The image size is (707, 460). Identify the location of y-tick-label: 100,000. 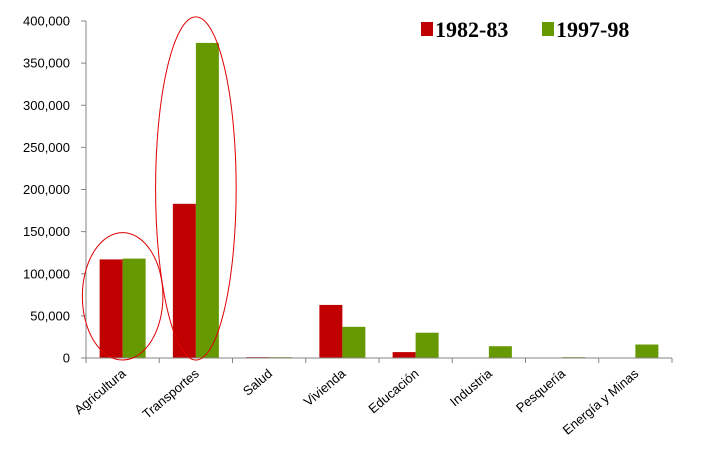
(46, 273).